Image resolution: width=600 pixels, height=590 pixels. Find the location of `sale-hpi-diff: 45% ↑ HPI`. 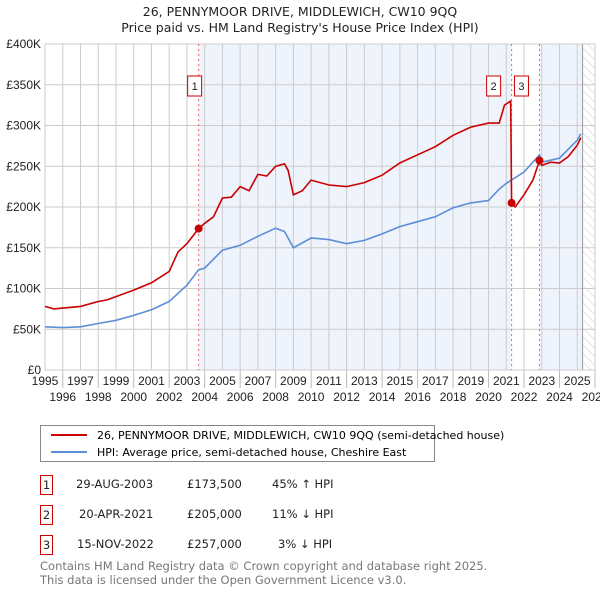

sale-hpi-diff: 45% ↑ HPI is located at coordinates (303, 484).